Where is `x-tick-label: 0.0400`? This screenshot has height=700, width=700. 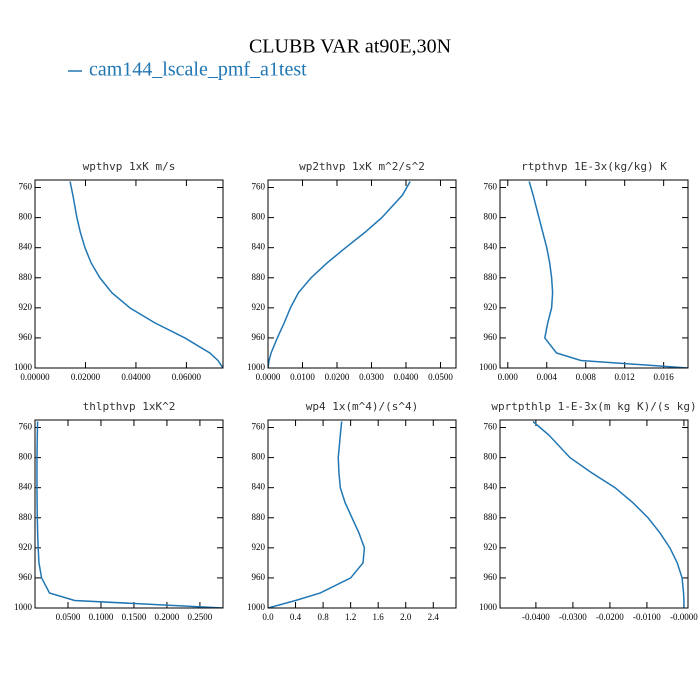 x-tick-label: 0.0400 is located at coordinates (406, 377).